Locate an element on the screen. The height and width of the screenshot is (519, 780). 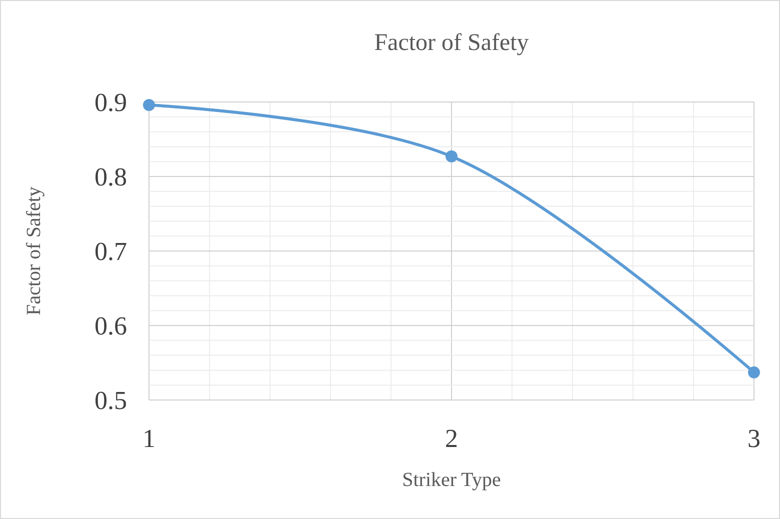
x-tick-label: 3 is located at coordinates (754, 438).